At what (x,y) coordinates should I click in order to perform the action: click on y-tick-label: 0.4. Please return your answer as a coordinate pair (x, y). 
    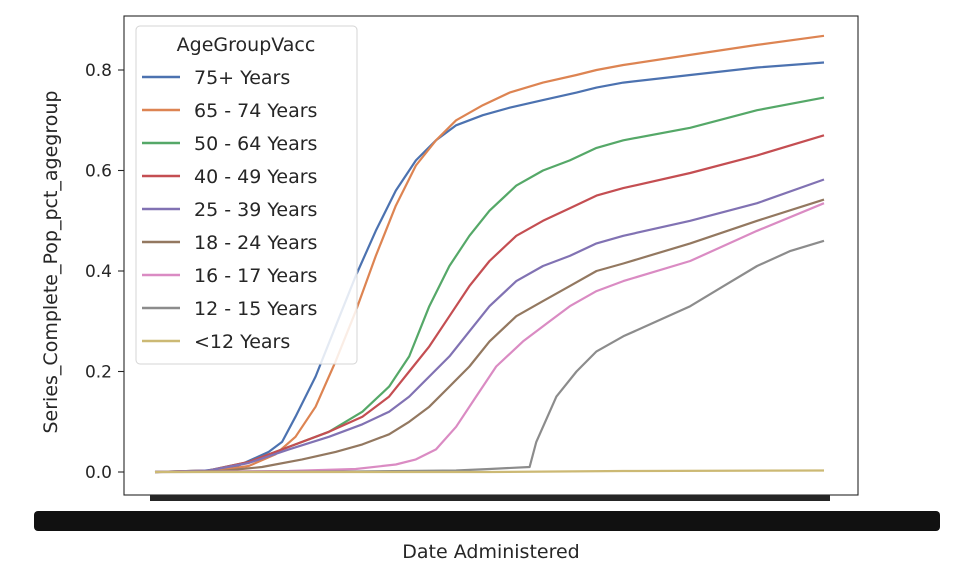
    Looking at the image, I should click on (98, 272).